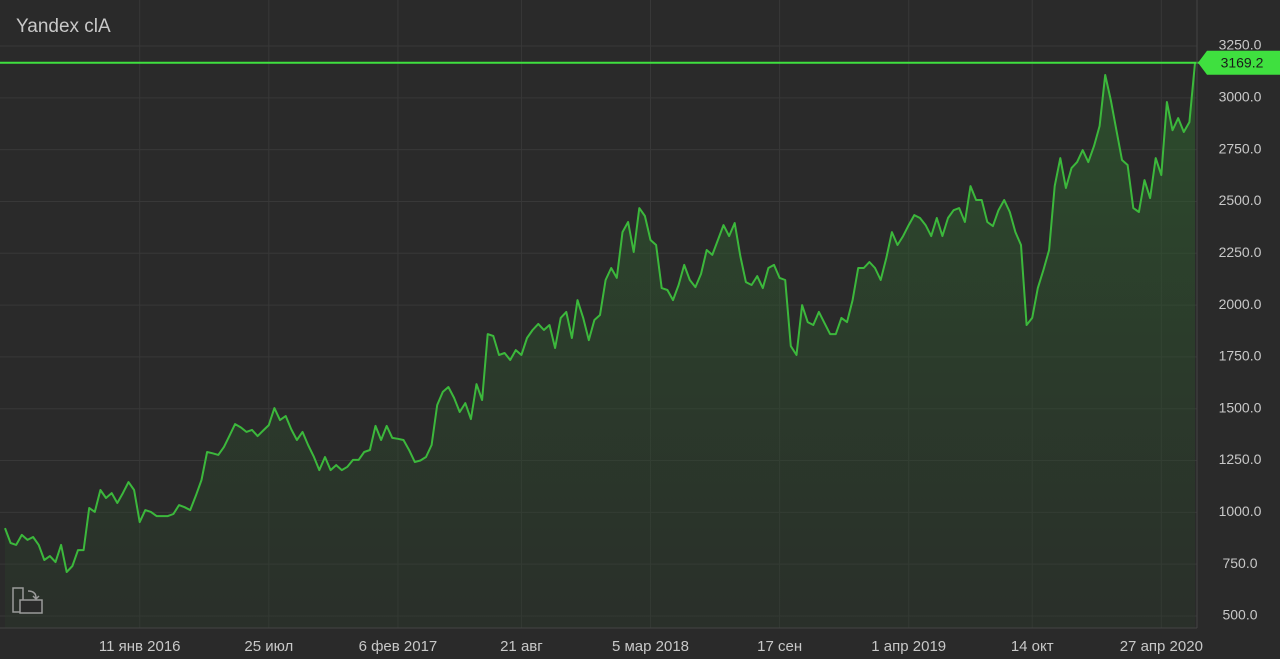 The image size is (1280, 659). What do you see at coordinates (1240, 407) in the screenshot?
I see `y-tick-label: 1500.0` at bounding box center [1240, 407].